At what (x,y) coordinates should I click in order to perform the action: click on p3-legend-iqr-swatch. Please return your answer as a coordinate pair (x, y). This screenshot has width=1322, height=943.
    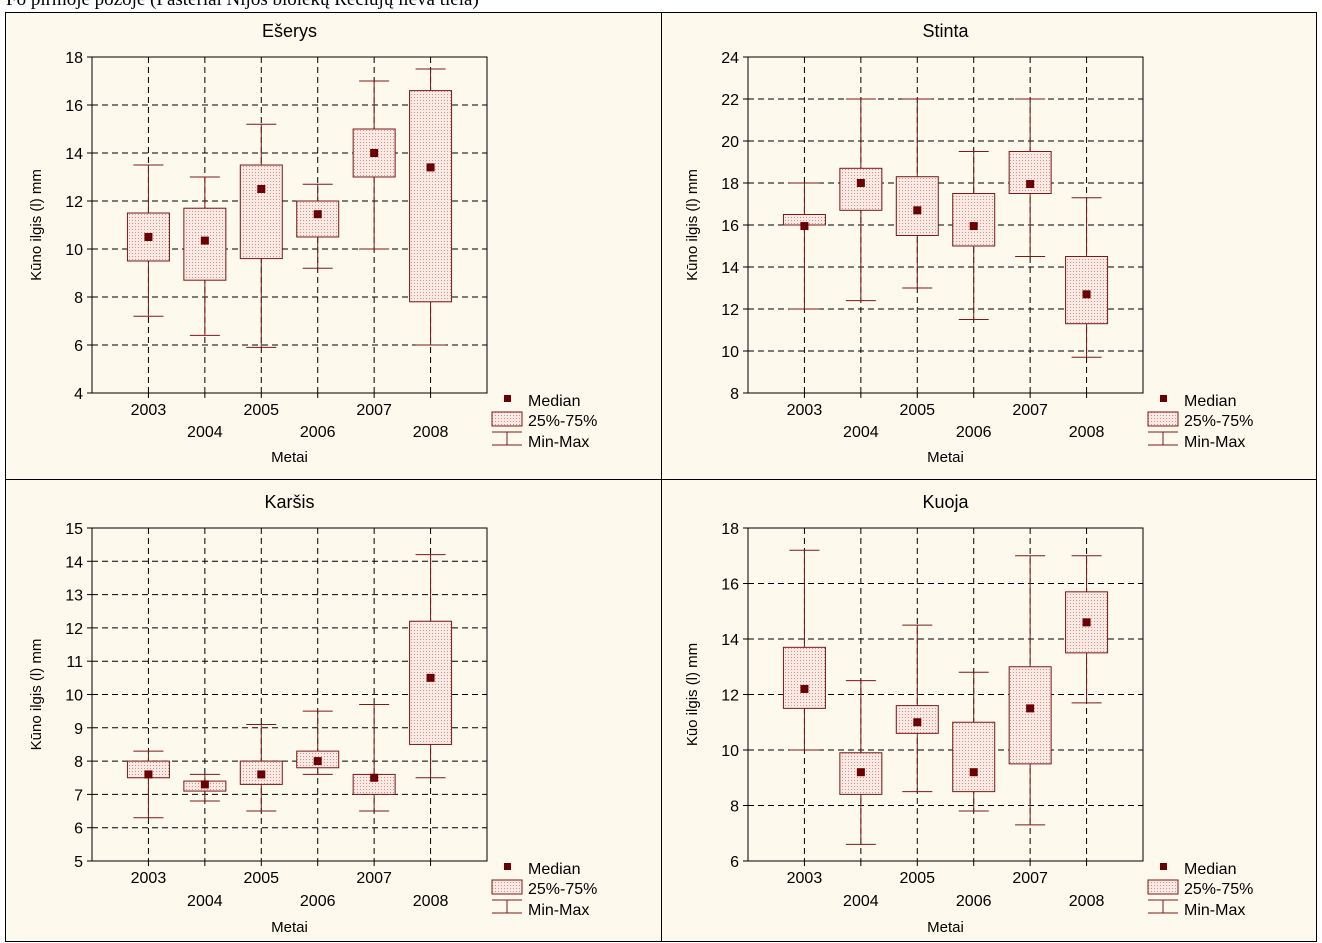
    Looking at the image, I should click on (1163, 887).